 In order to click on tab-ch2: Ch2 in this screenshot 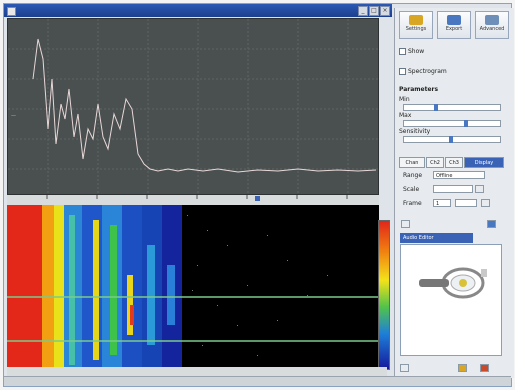, I will do `click(435, 162)`.